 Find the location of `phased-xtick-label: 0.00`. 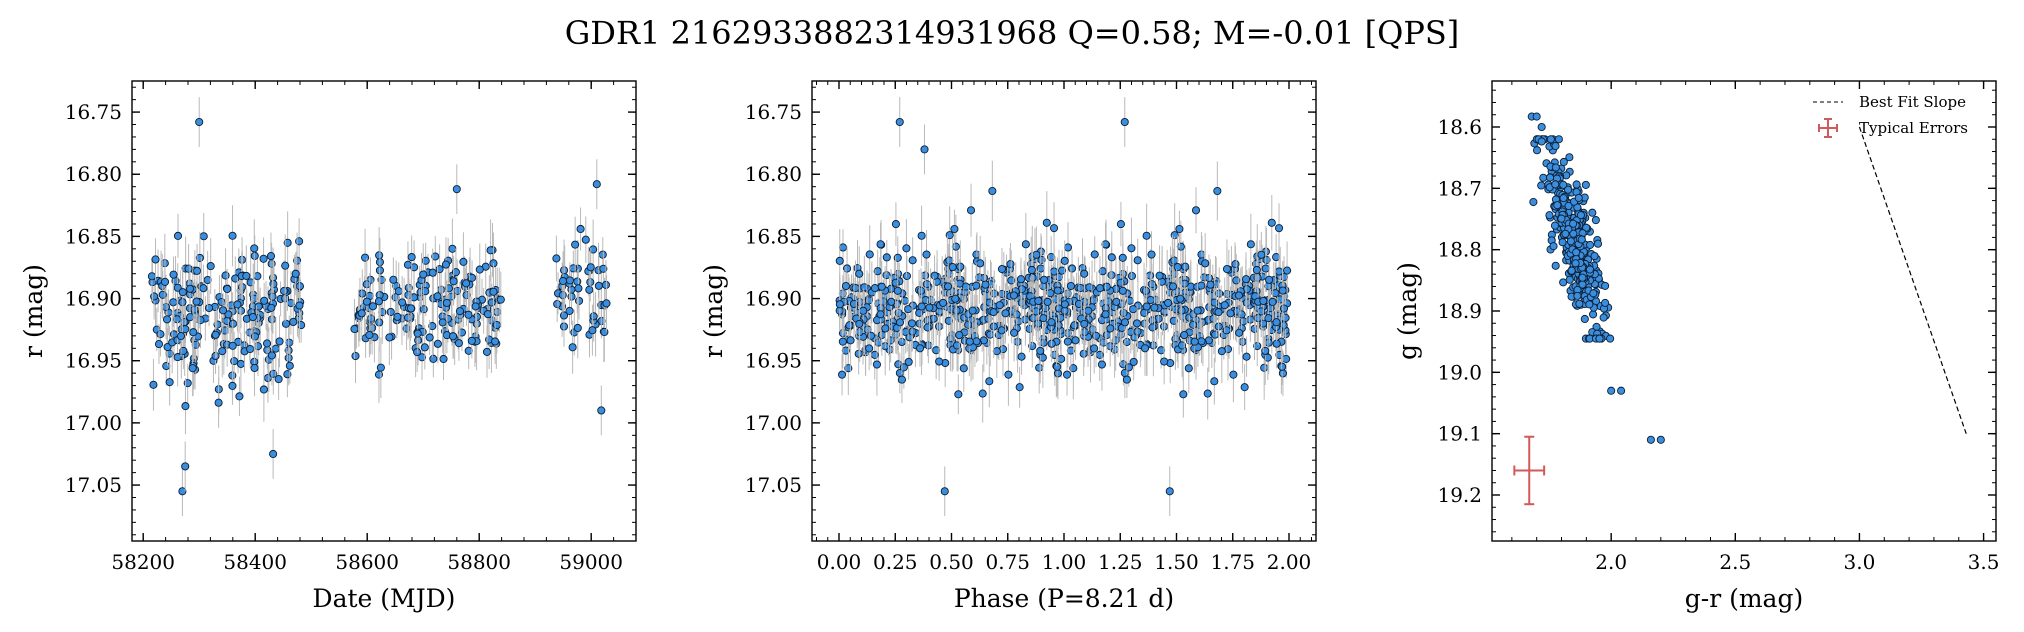

phased-xtick-label: 0.00 is located at coordinates (839, 562).